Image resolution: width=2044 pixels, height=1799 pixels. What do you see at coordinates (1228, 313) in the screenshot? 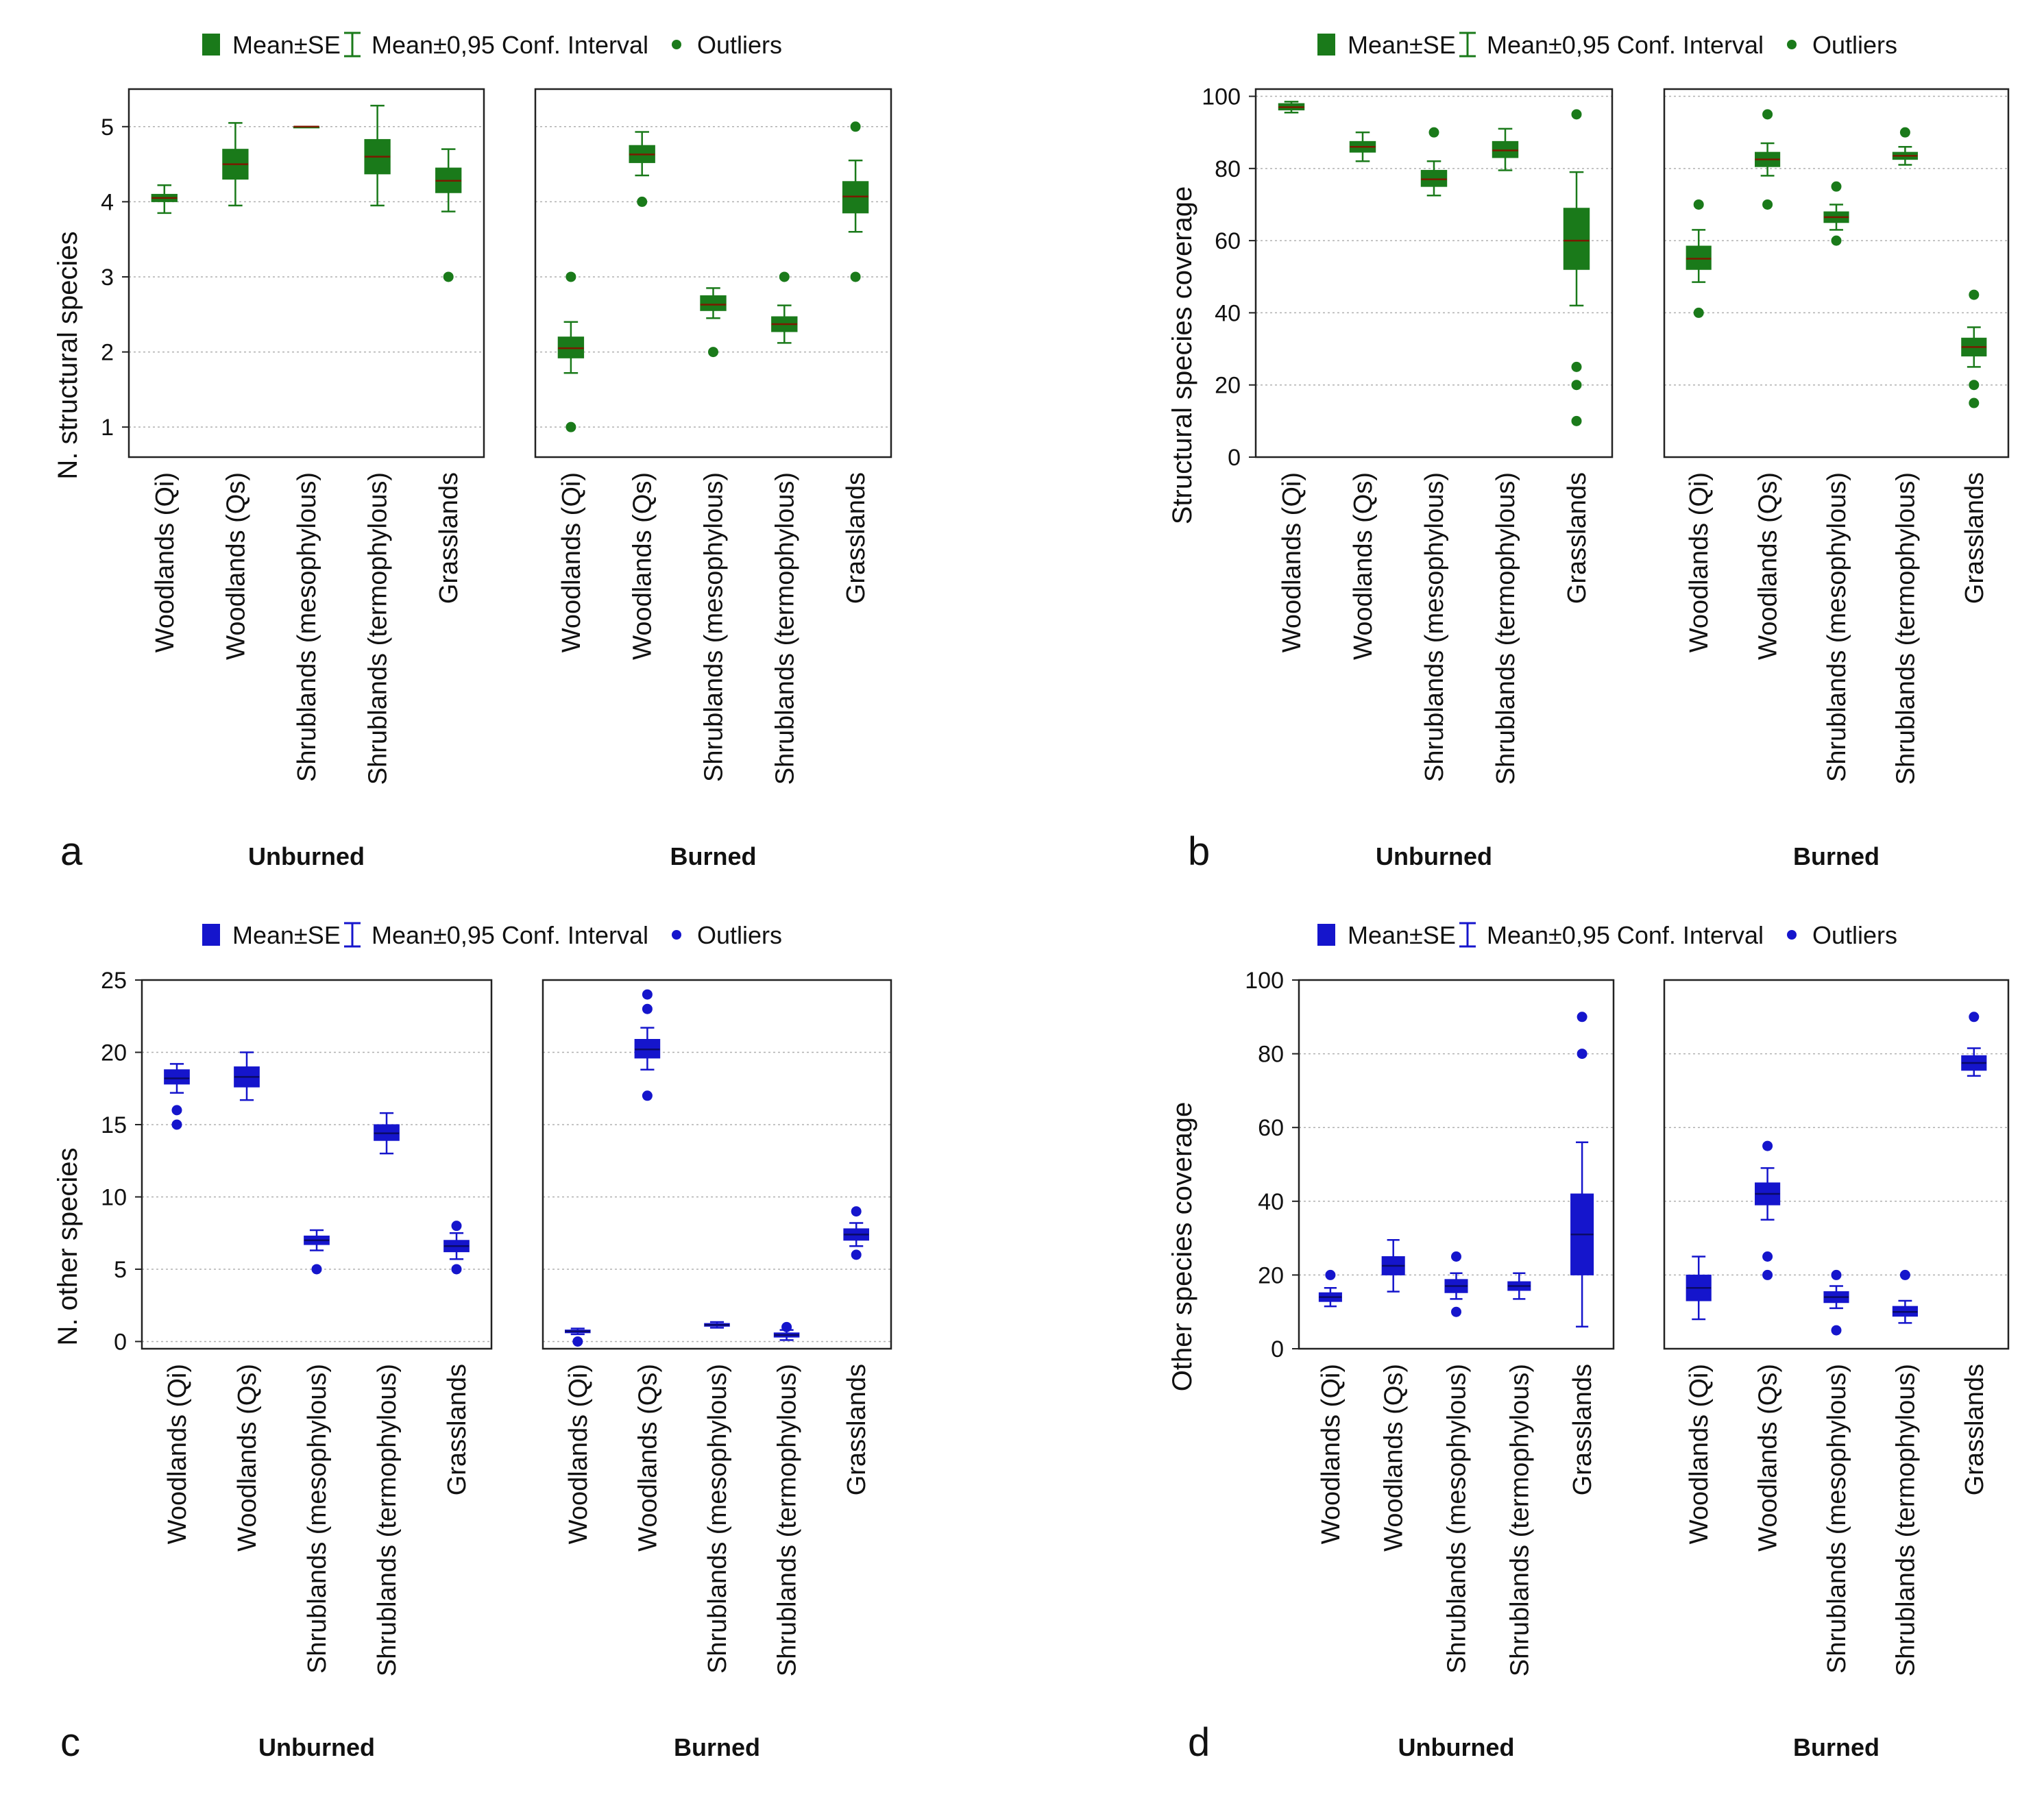
I see `y-tick-label: 40` at bounding box center [1228, 313].